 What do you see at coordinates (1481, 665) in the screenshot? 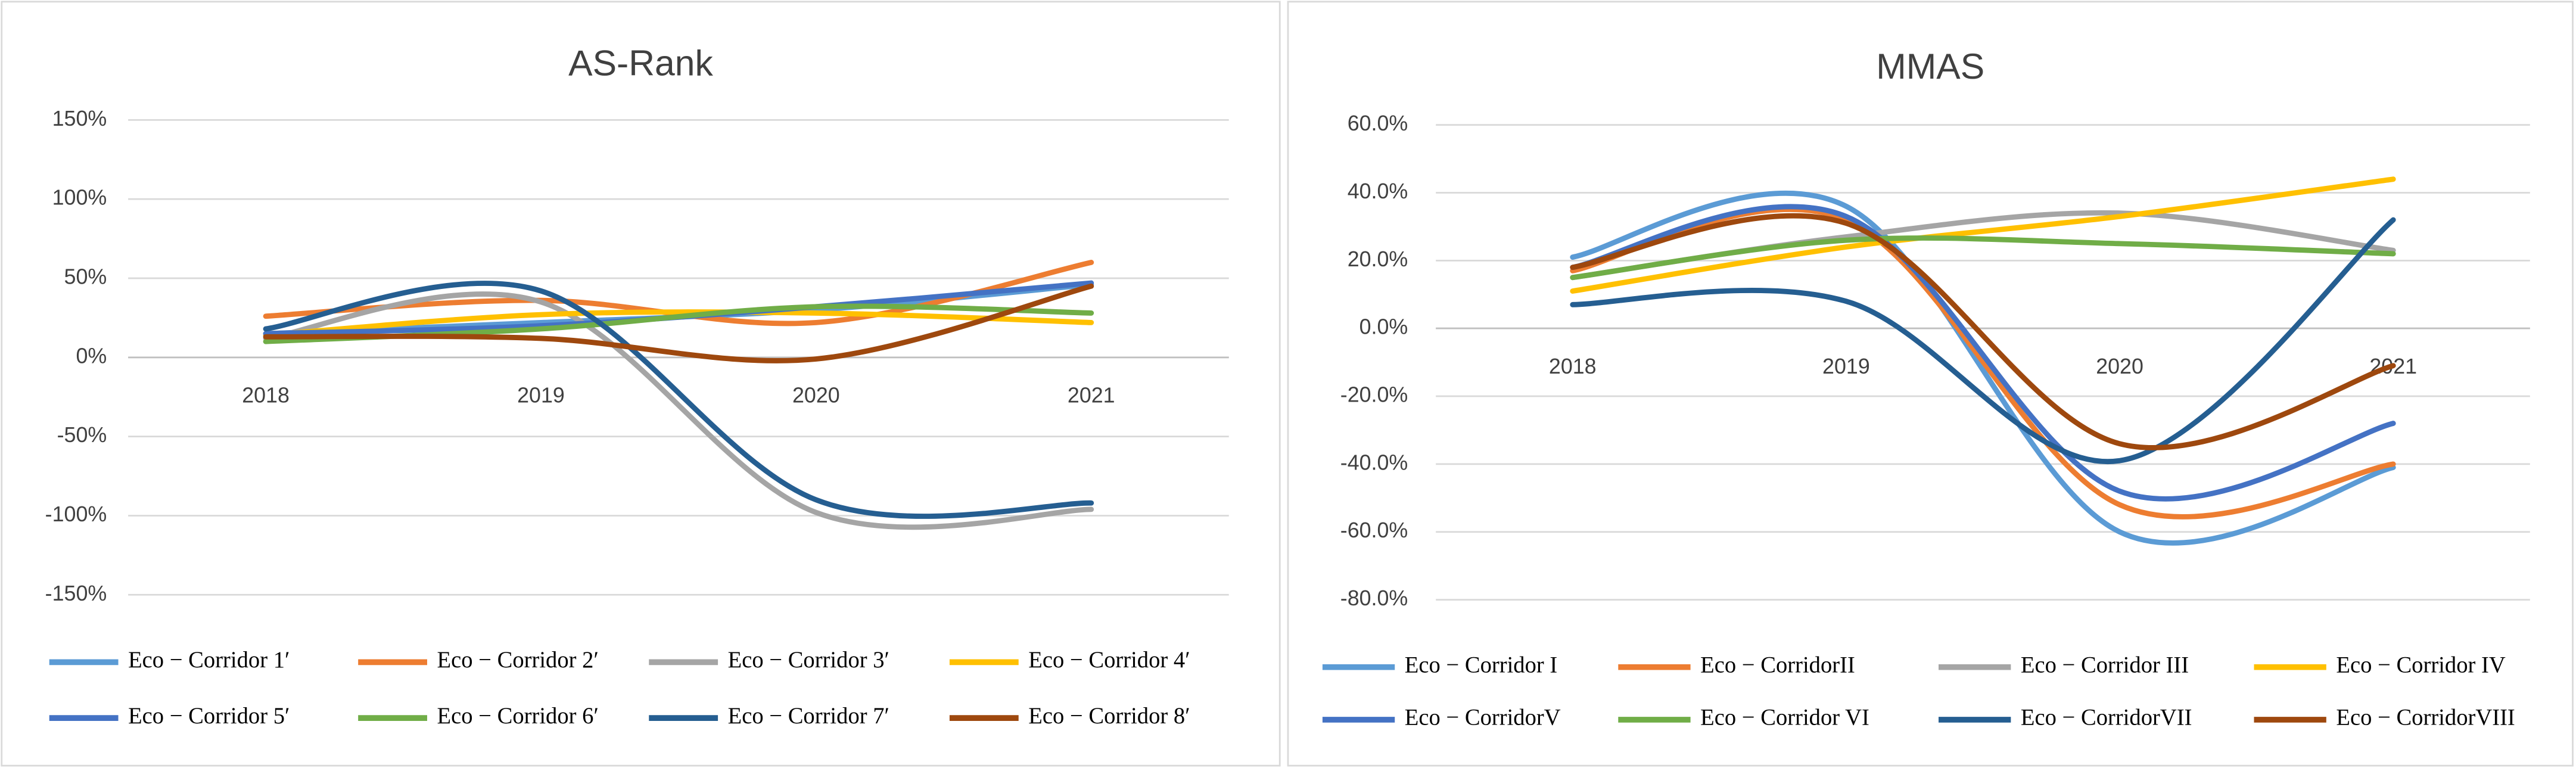
I see `legend-label: Eco − Corridor I` at bounding box center [1481, 665].